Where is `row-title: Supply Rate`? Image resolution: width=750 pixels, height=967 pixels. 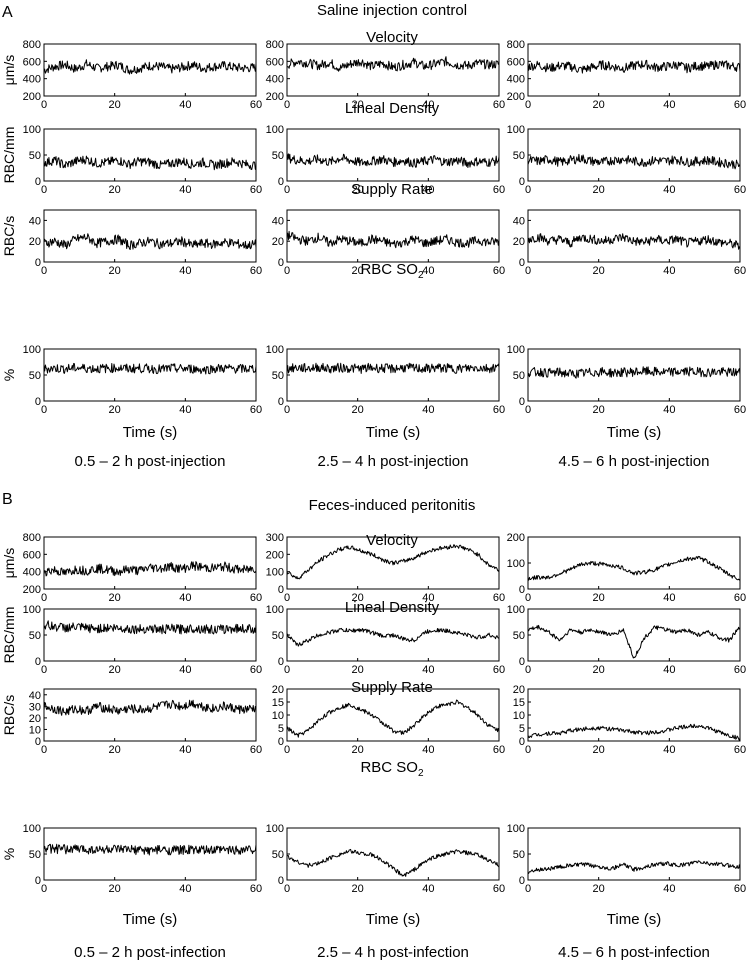 row-title: Supply Rate is located at coordinates (392, 189).